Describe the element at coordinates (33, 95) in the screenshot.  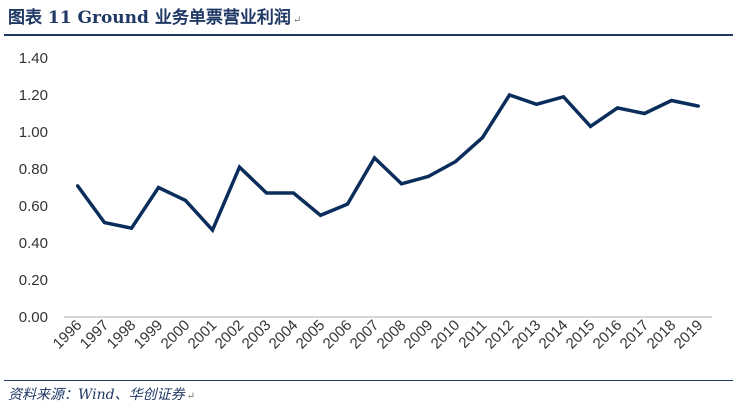
I see `y-tick-label: 1.20` at that location.